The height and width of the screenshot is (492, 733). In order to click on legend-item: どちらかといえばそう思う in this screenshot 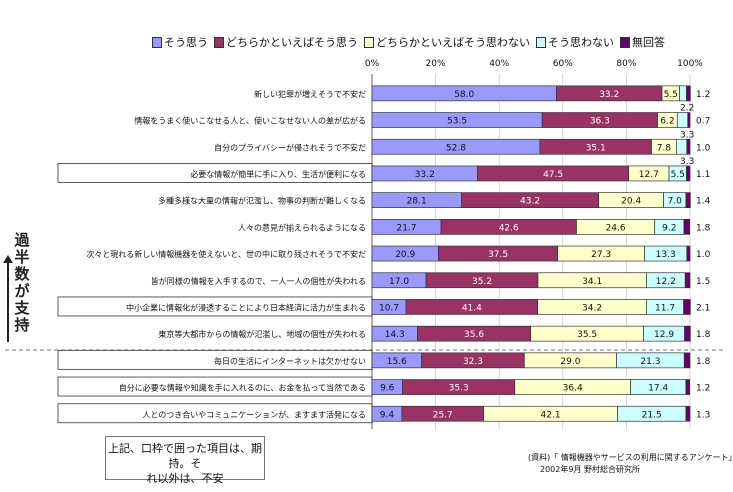, I will do `click(286, 42)`.